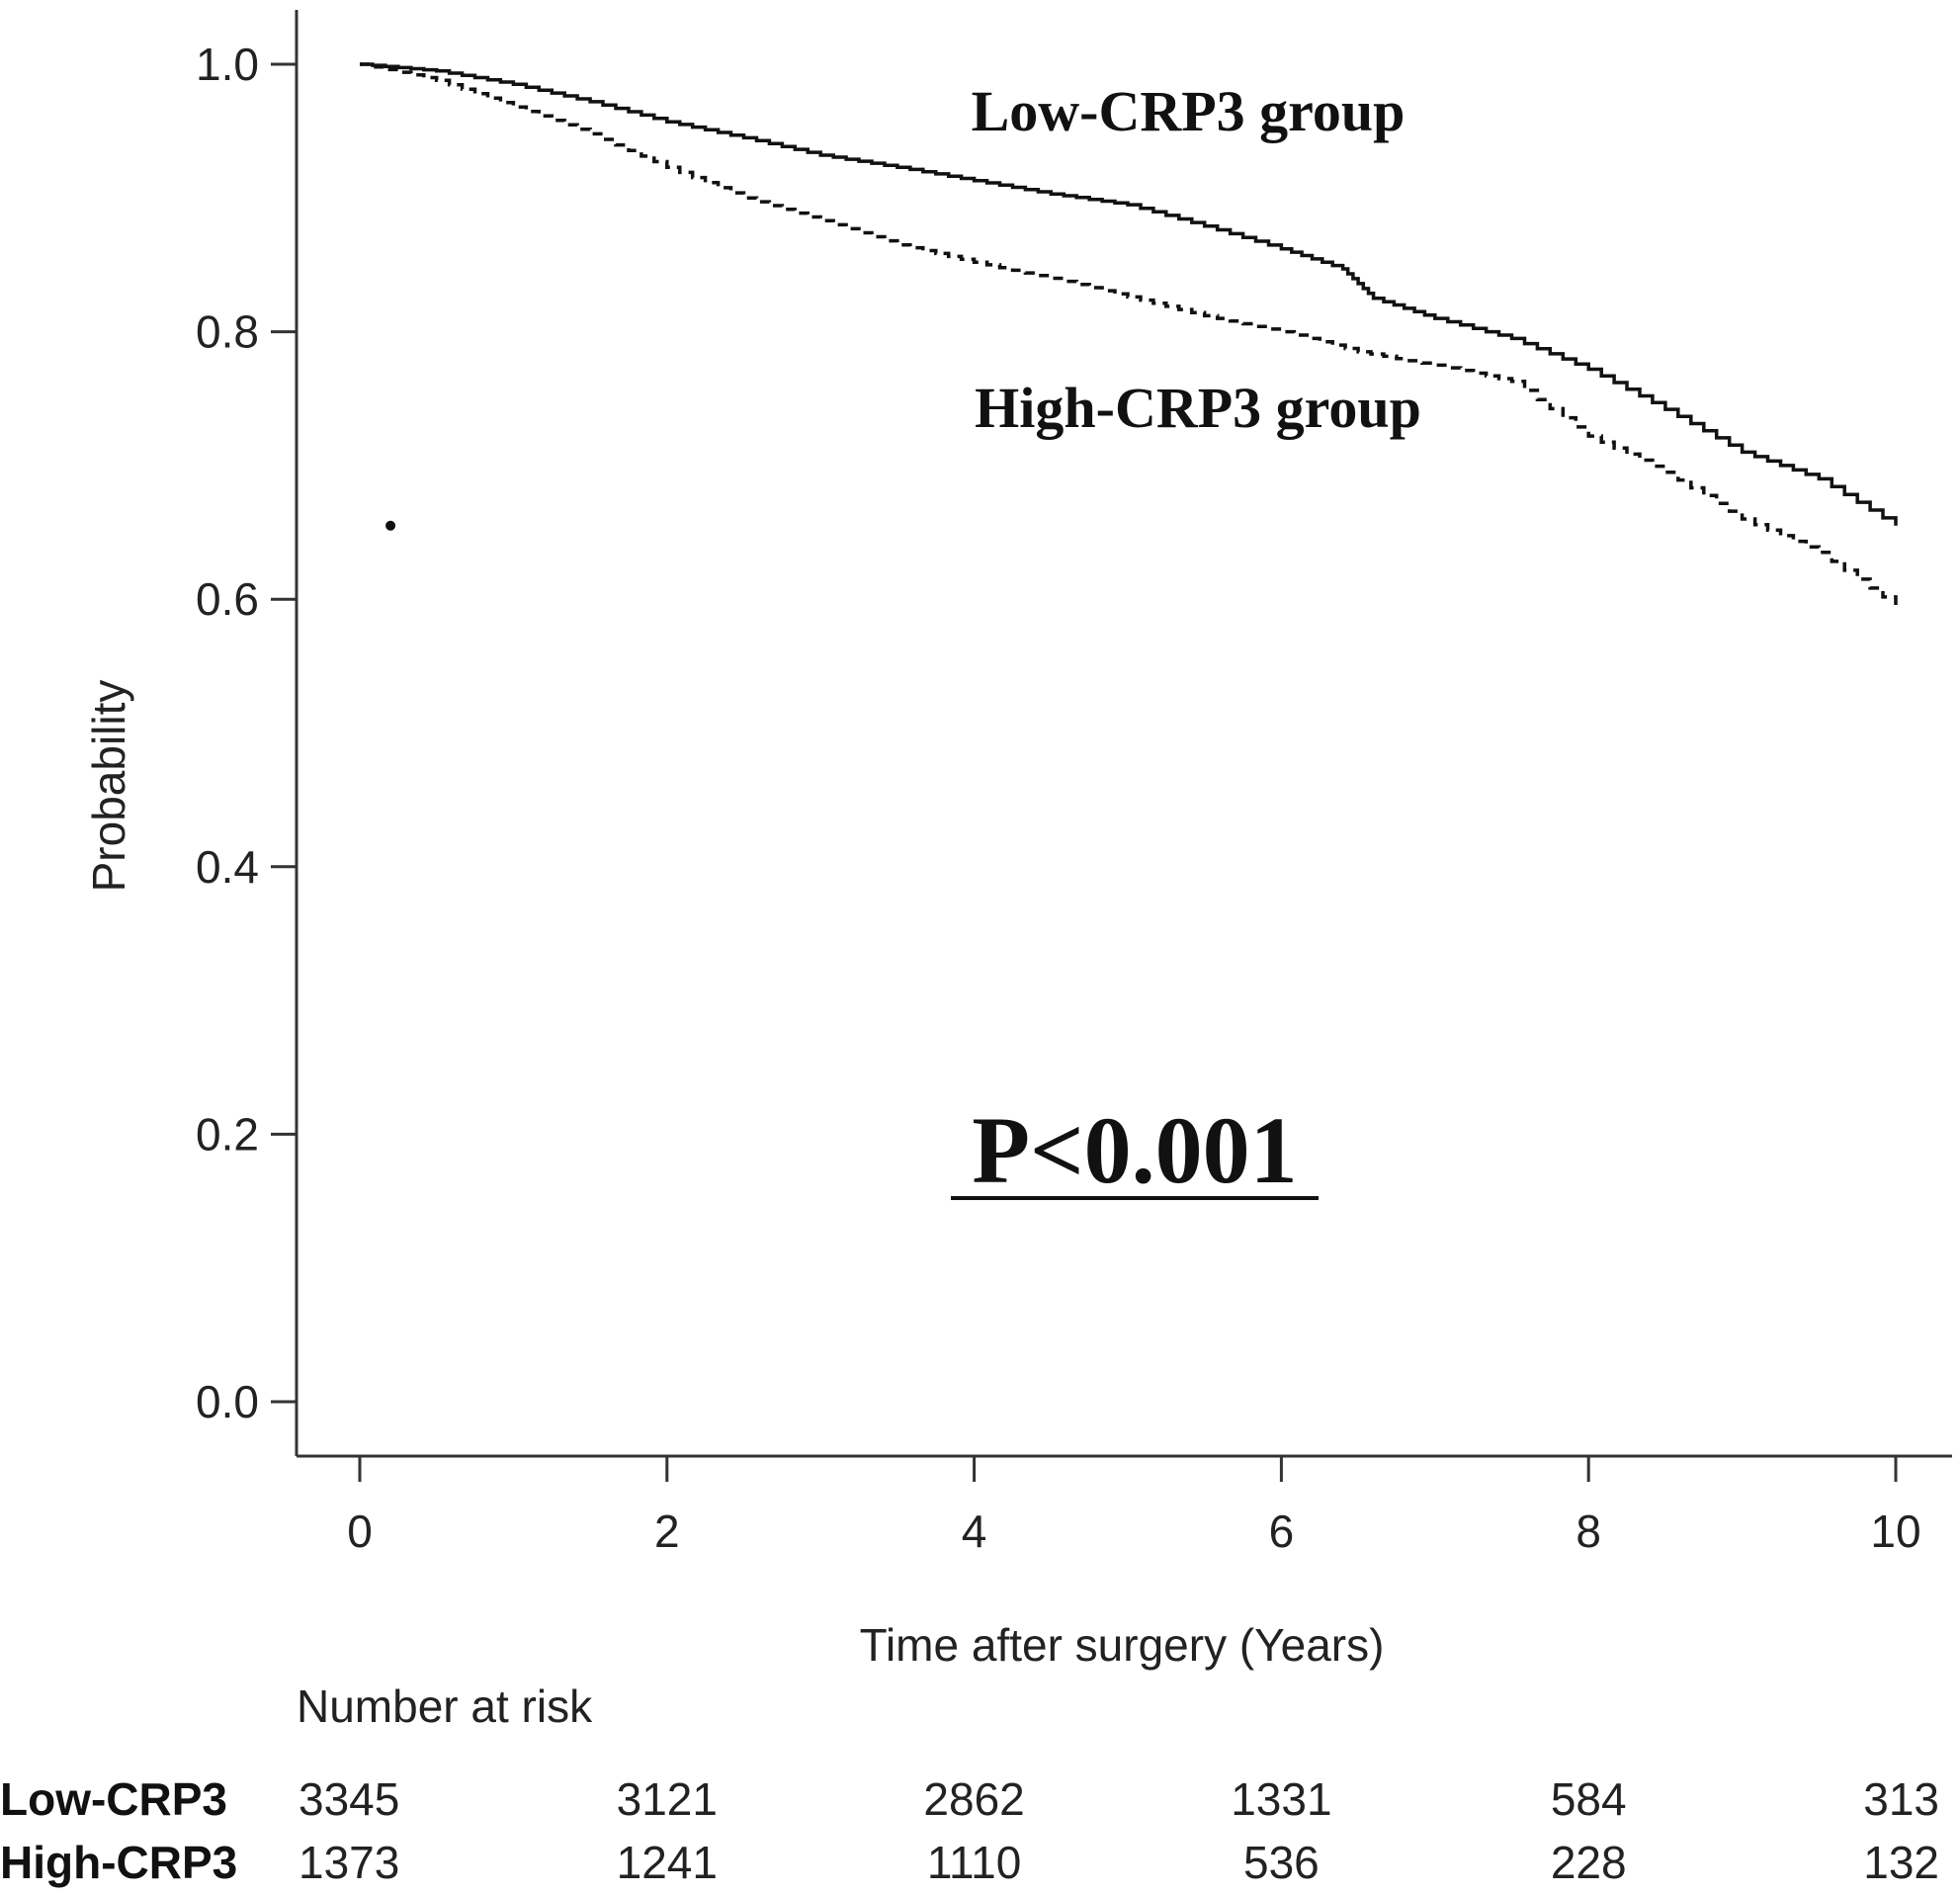  I want to click on y-tick-label: 1.0, so click(228, 64).